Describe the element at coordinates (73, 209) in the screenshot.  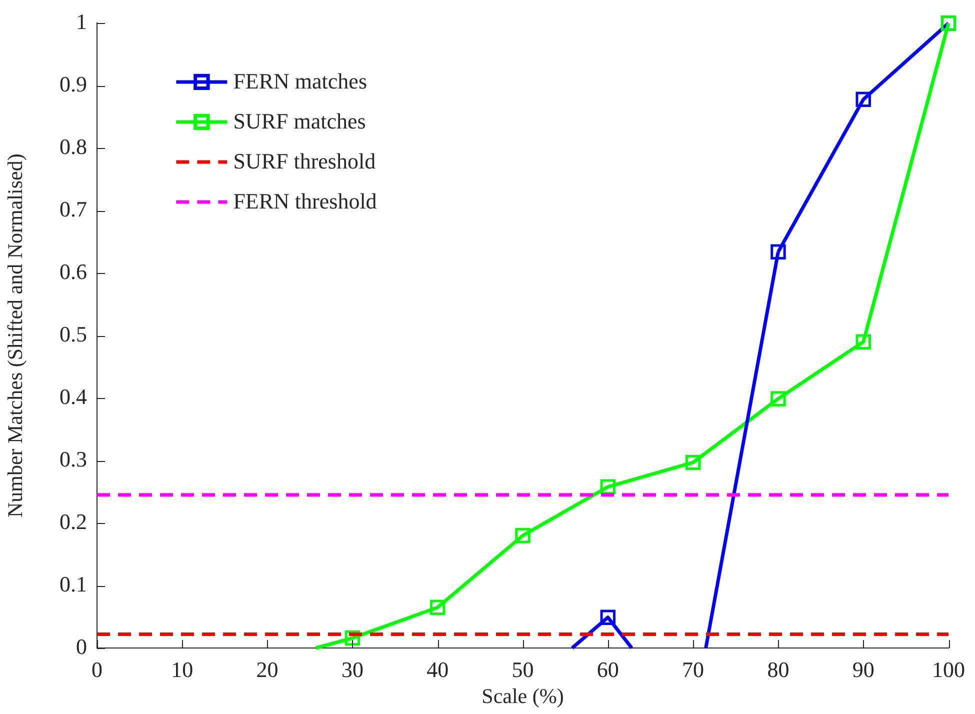
I see `y-tick-label: 0.7` at that location.